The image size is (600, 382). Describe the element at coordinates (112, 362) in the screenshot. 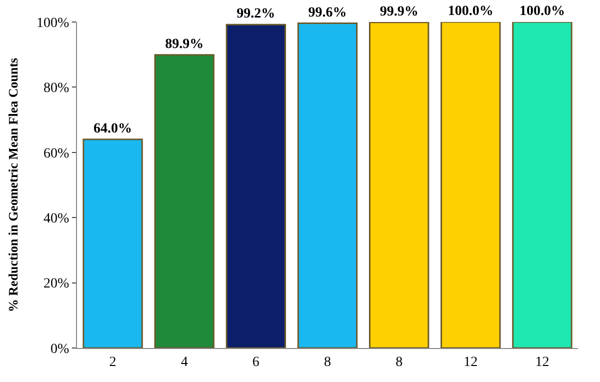

I see `x-tick-label: 2` at that location.